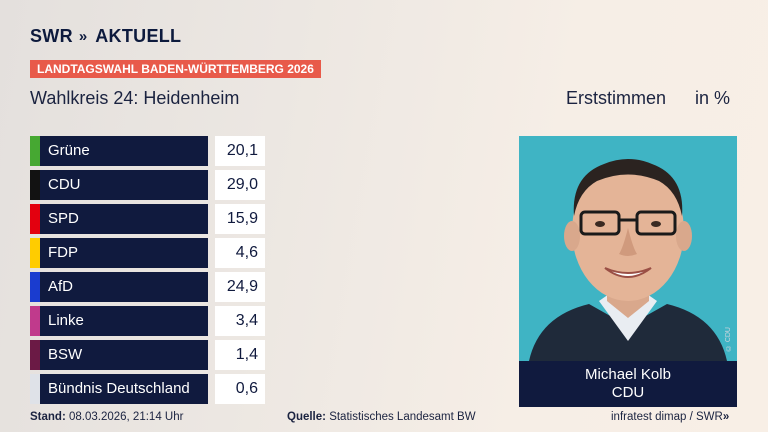  Describe the element at coordinates (628, 260) in the screenshot. I see `candidate-portrait-illustration` at that location.